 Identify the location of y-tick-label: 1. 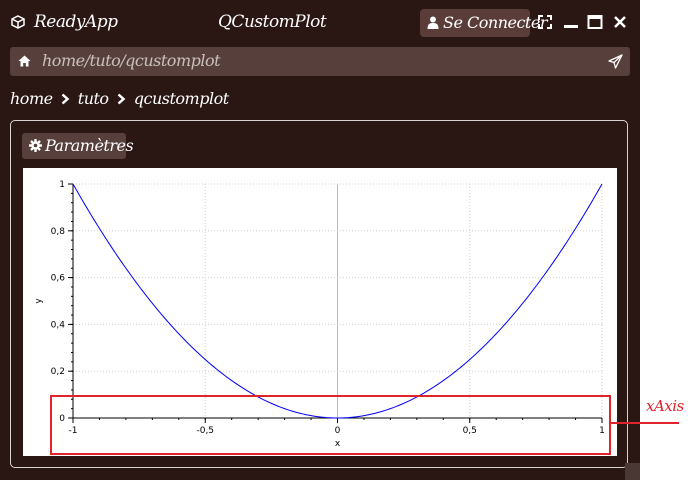
(62, 185).